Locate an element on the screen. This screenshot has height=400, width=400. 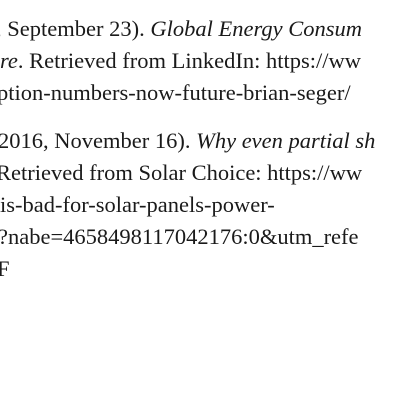
reference-line: , September 23). Global Energy Consum is located at coordinates (181, 29).